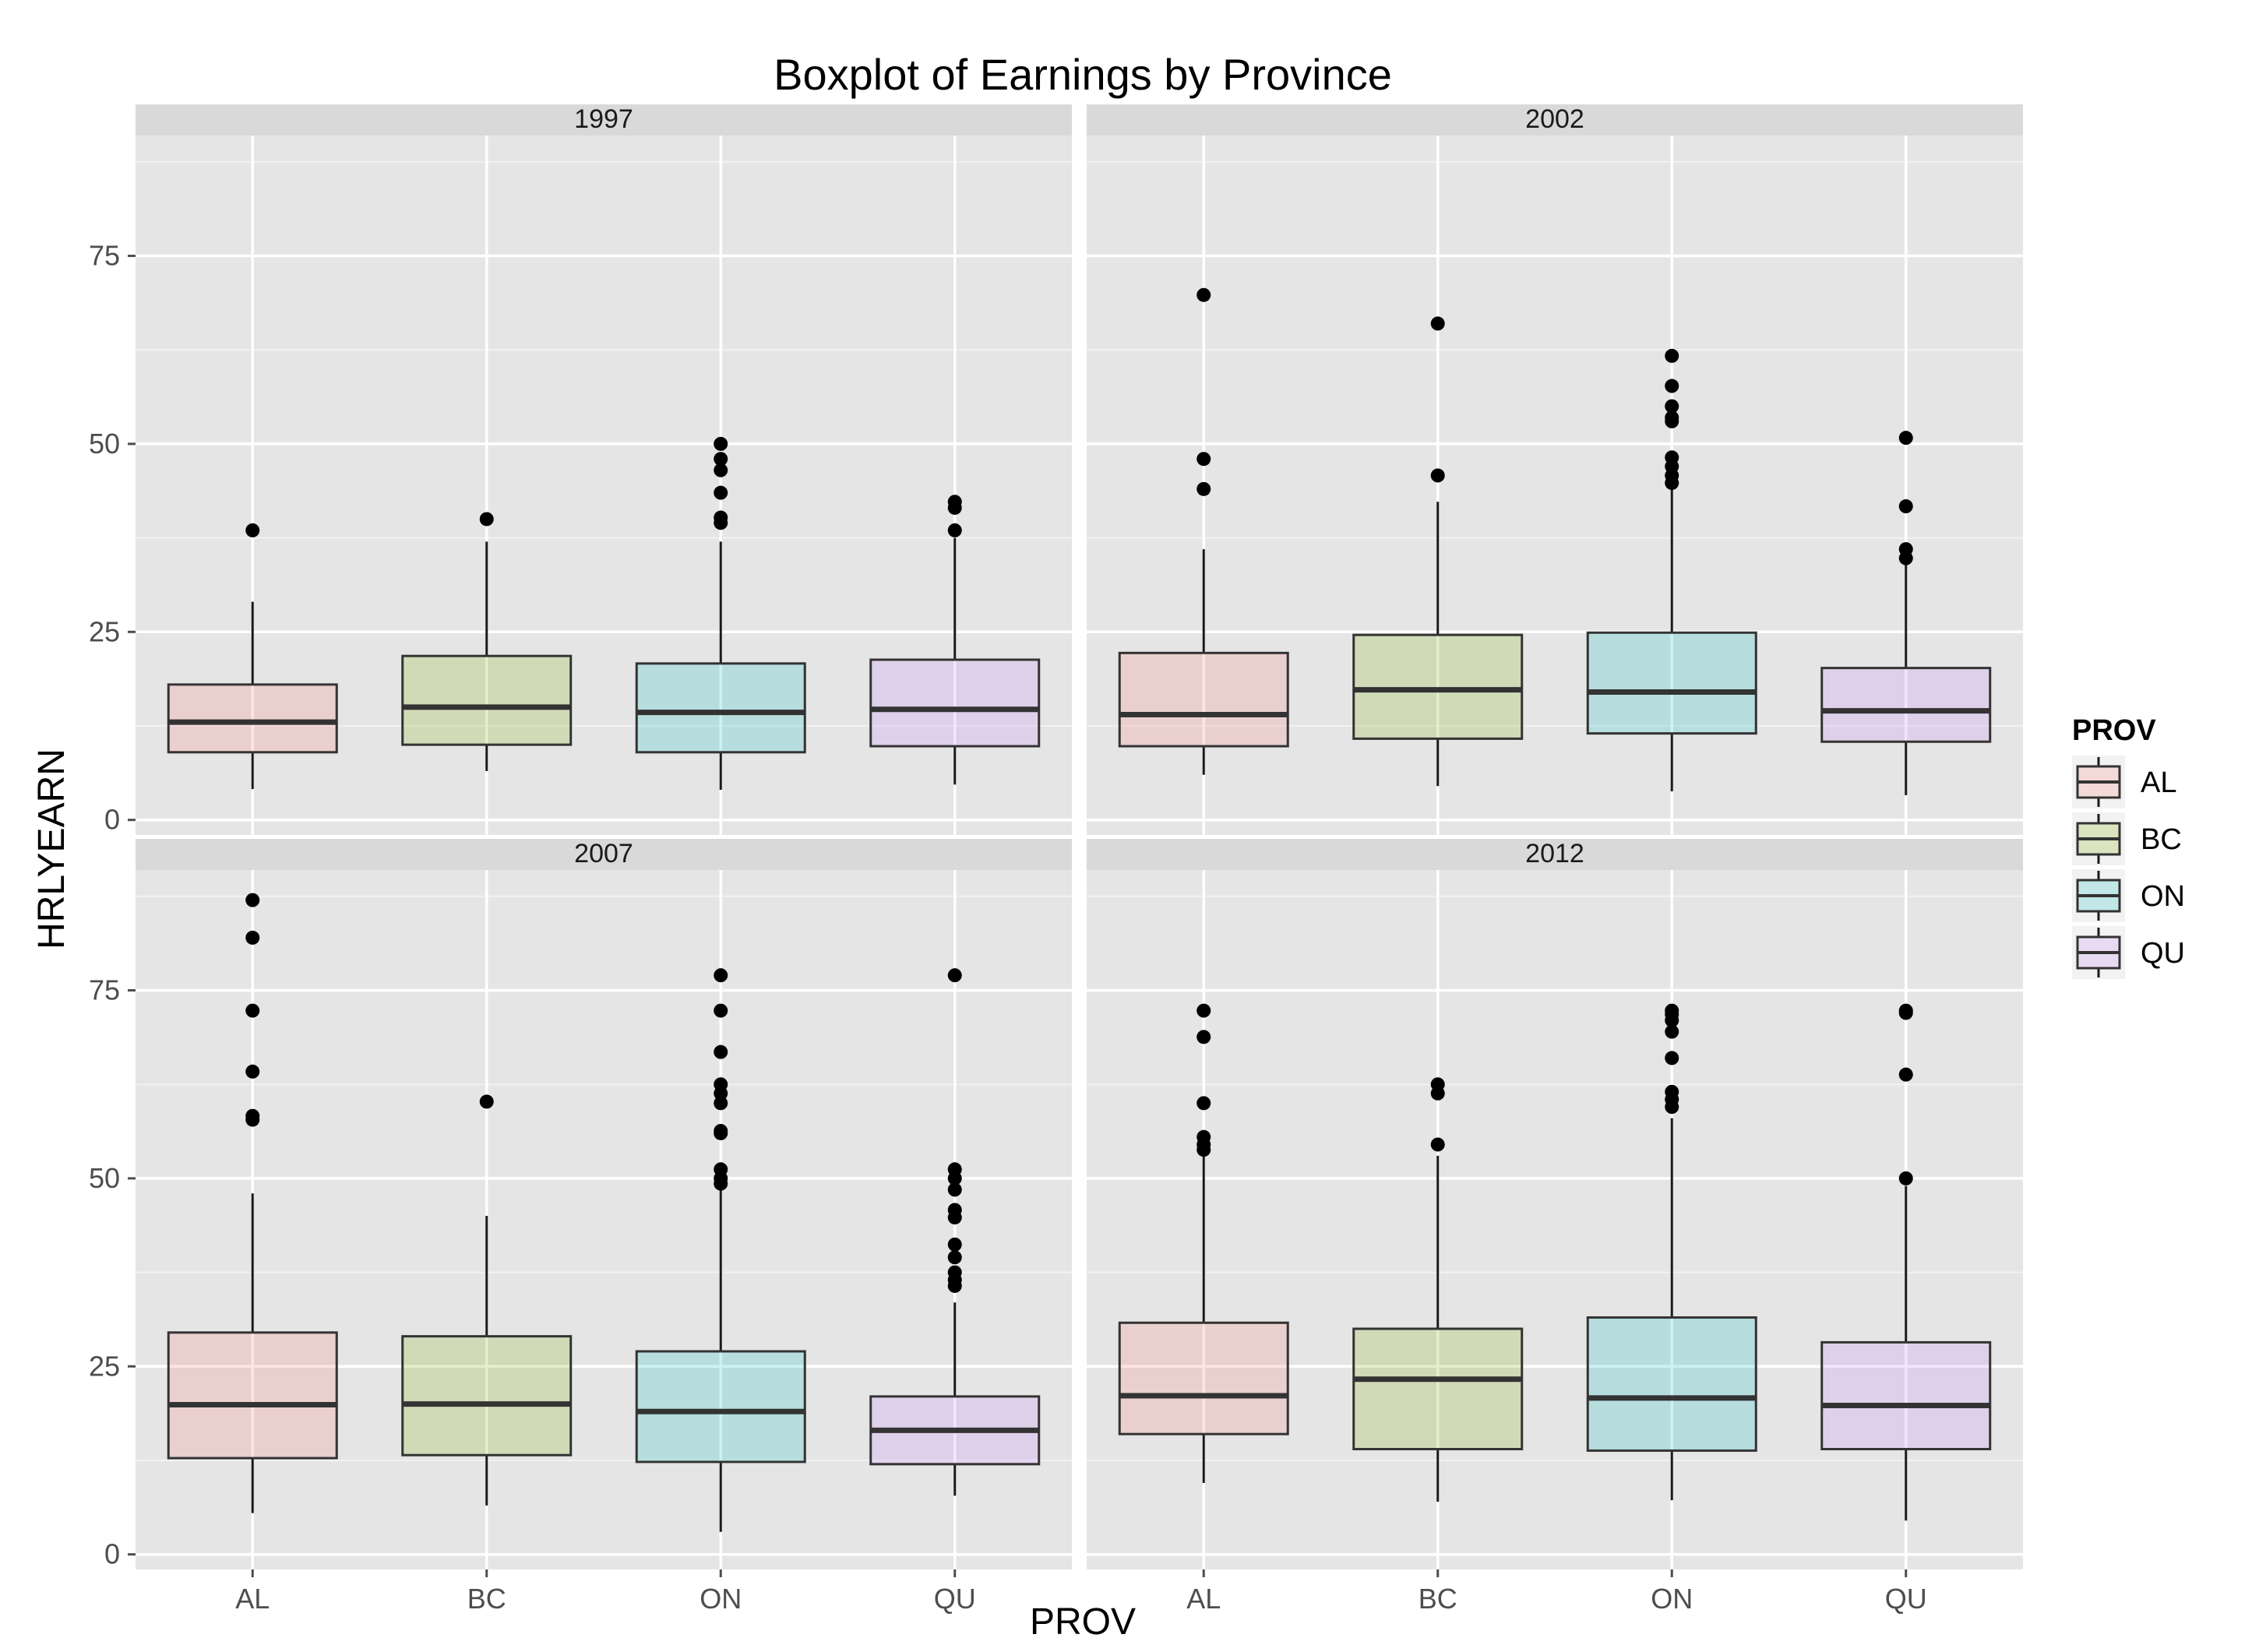  Describe the element at coordinates (721, 1250) in the screenshot. I see `box-2007-ON` at that location.